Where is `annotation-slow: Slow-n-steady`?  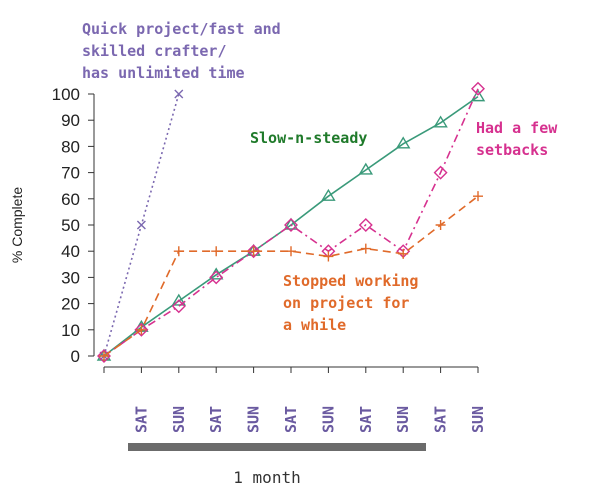
annotation-slow: Slow-n-steady is located at coordinates (308, 138).